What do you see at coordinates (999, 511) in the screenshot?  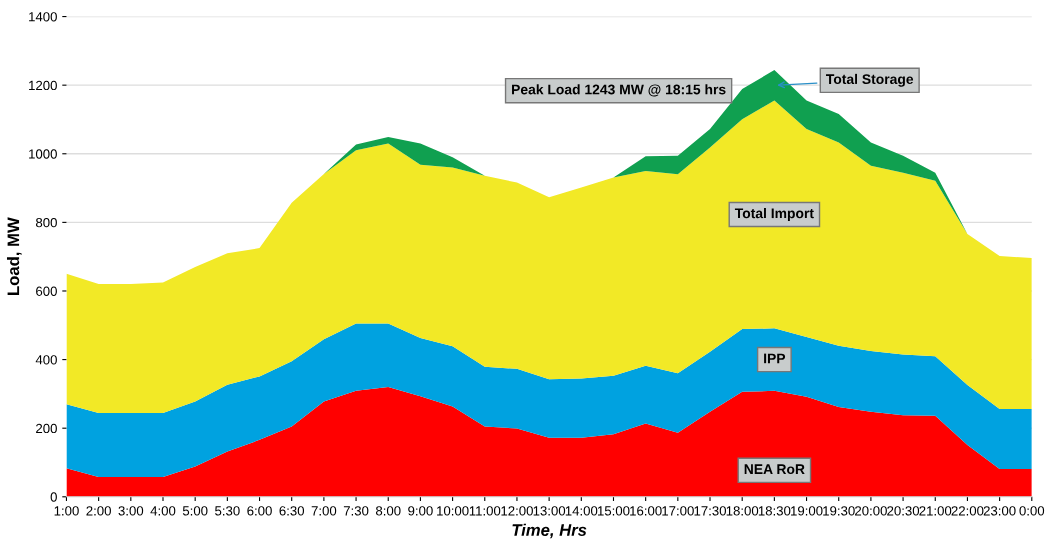 I see `x-tick-label: 23:00` at bounding box center [999, 511].